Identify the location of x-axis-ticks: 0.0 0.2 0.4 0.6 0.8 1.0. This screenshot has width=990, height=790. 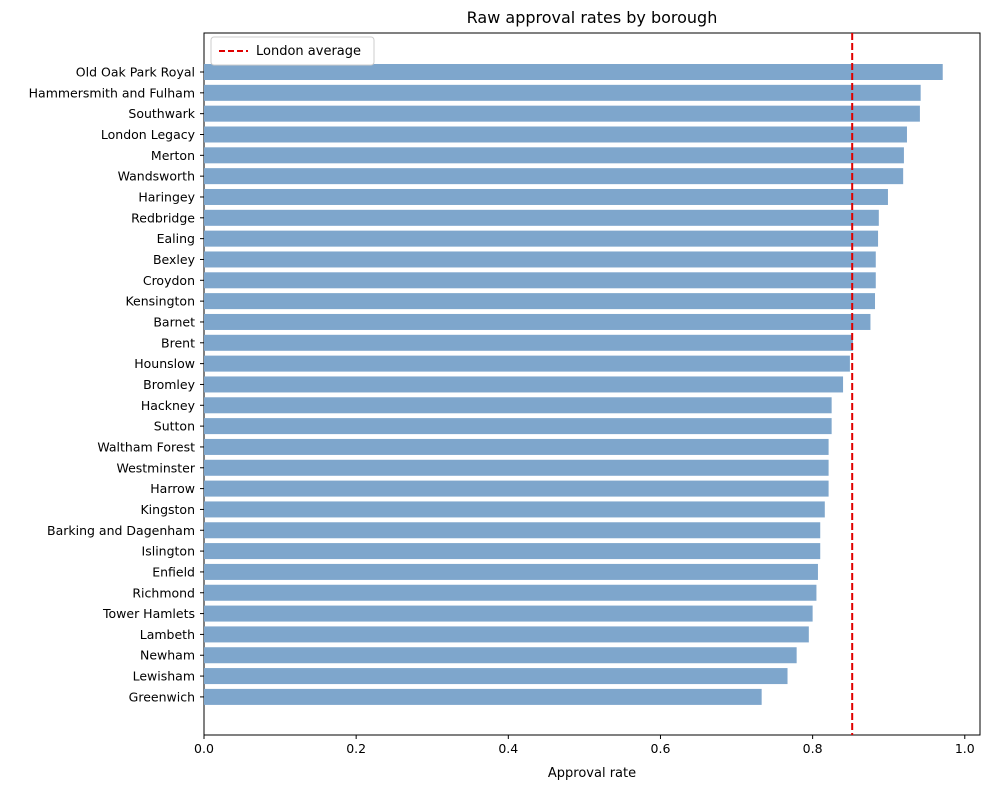
(584, 745).